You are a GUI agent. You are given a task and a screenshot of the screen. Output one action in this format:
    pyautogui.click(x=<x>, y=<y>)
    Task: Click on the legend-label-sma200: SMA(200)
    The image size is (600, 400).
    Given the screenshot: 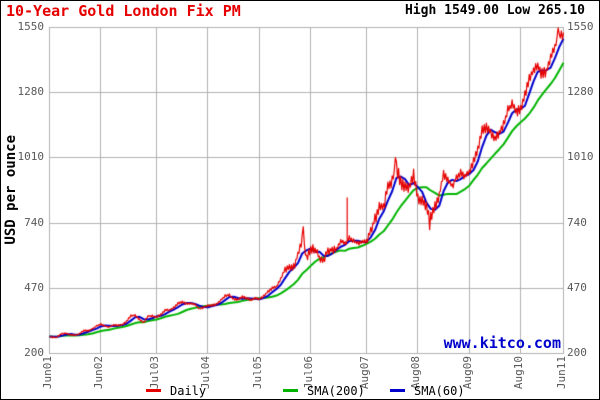 What is the action you would take?
    pyautogui.click(x=336, y=390)
    